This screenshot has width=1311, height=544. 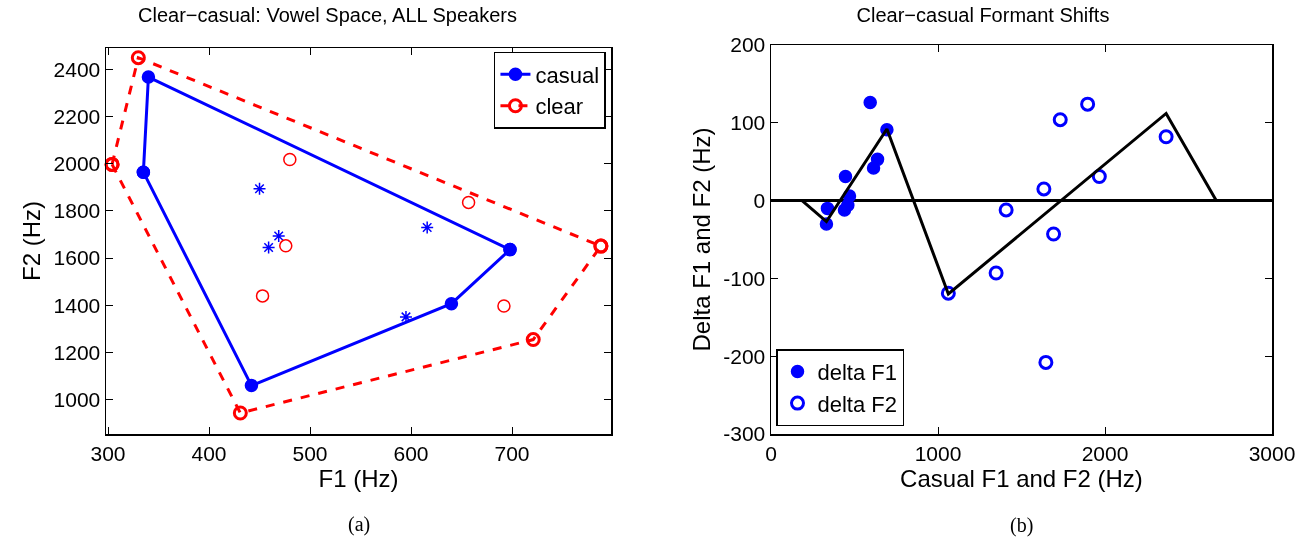 I want to click on chart-title: Clear−casual: Vowel Space, ALL Speakers, so click(x=327, y=15).